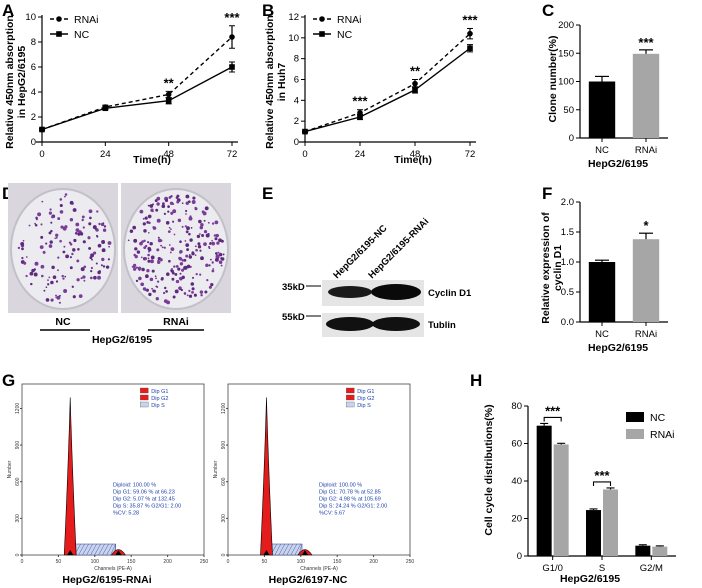  I want to click on panel-b-ytick-label: 12, so click(293, 17).